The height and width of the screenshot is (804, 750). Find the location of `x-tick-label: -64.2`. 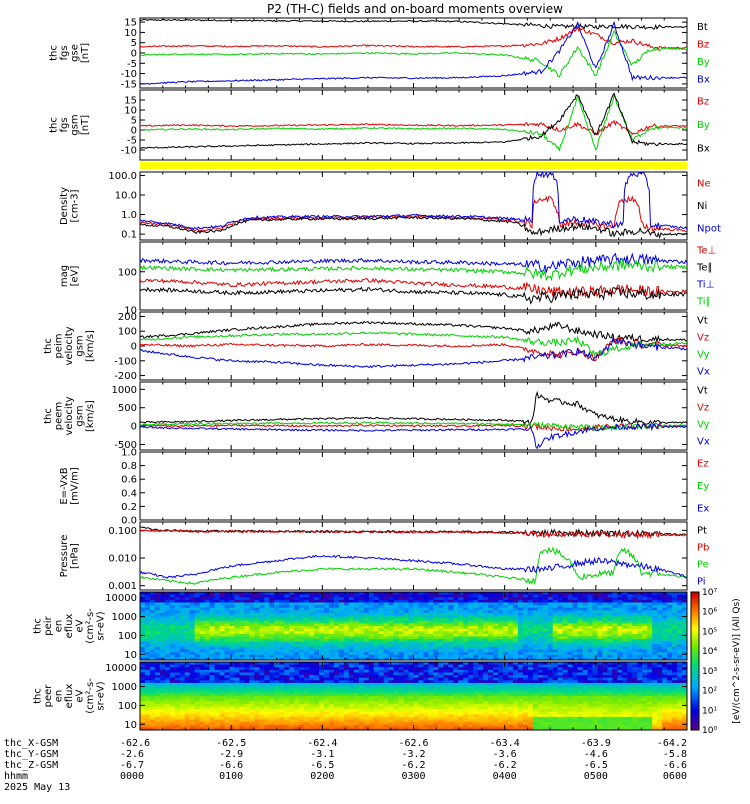

x-tick-label: -64.2 is located at coordinates (672, 743).